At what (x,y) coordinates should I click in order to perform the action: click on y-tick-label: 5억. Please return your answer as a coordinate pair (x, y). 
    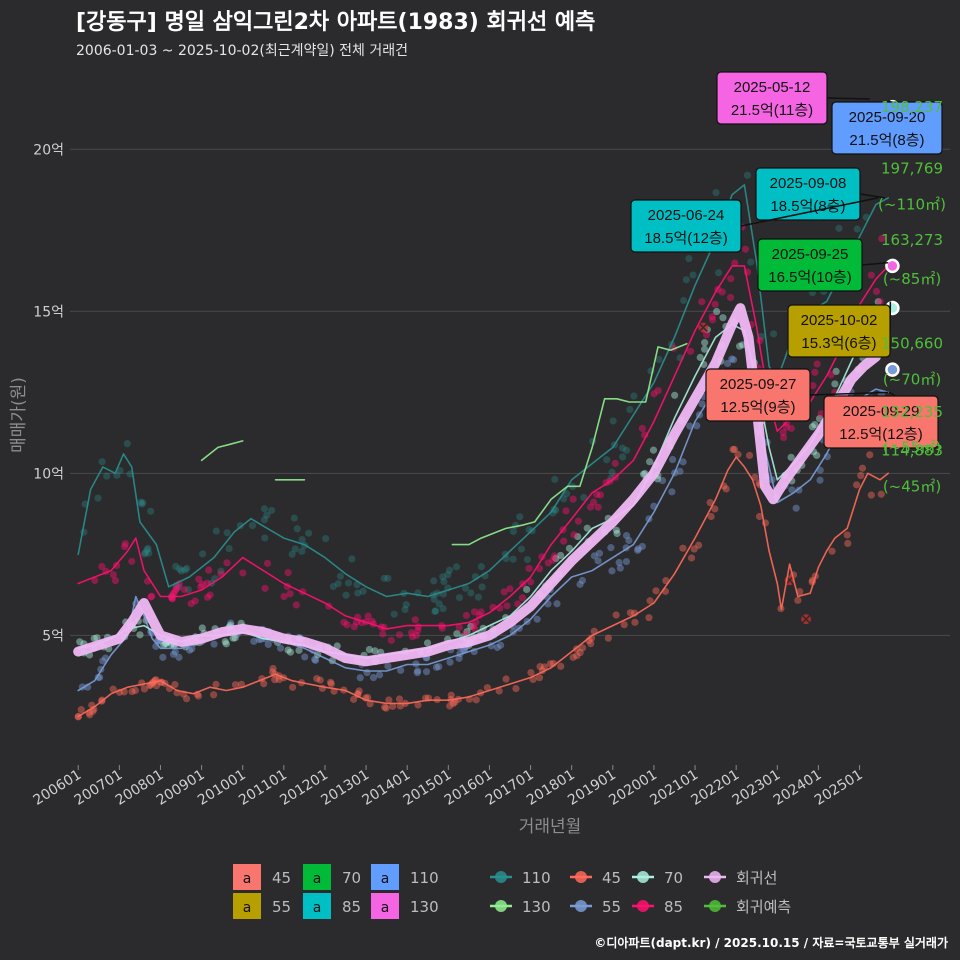
    Looking at the image, I should click on (53, 636).